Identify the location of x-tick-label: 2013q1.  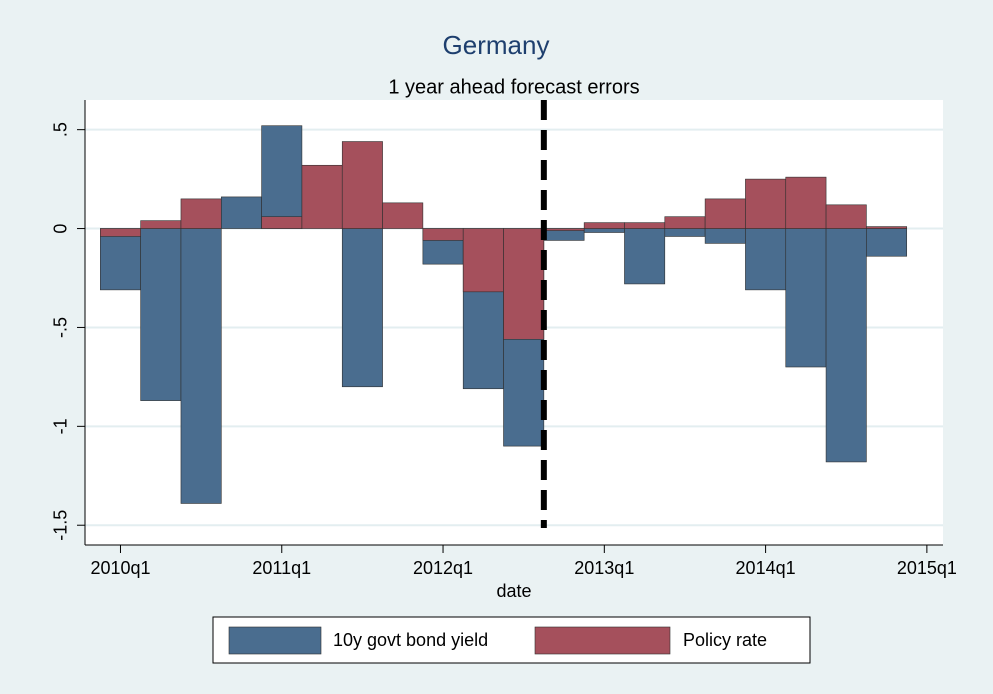
(604, 568).